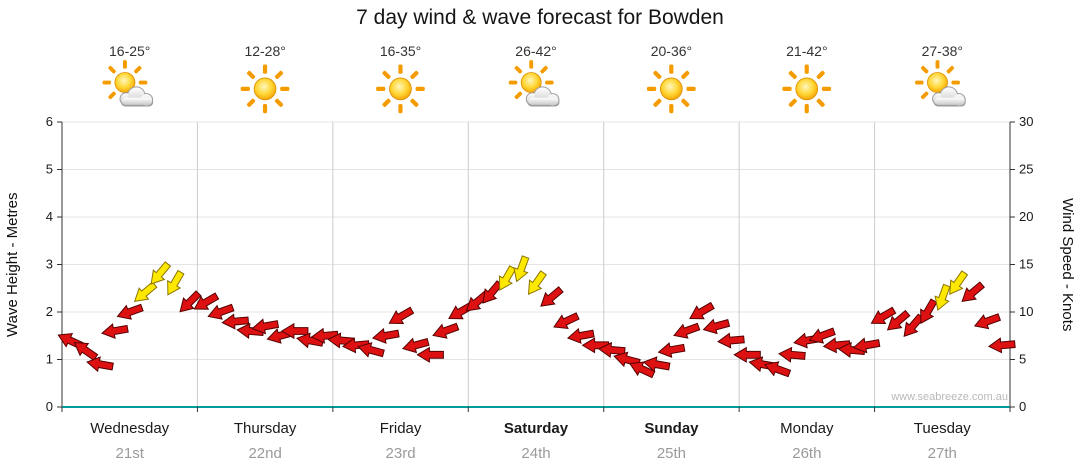 The height and width of the screenshot is (475, 1080). Describe the element at coordinates (807, 428) in the screenshot. I see `day-label: Monday` at that location.